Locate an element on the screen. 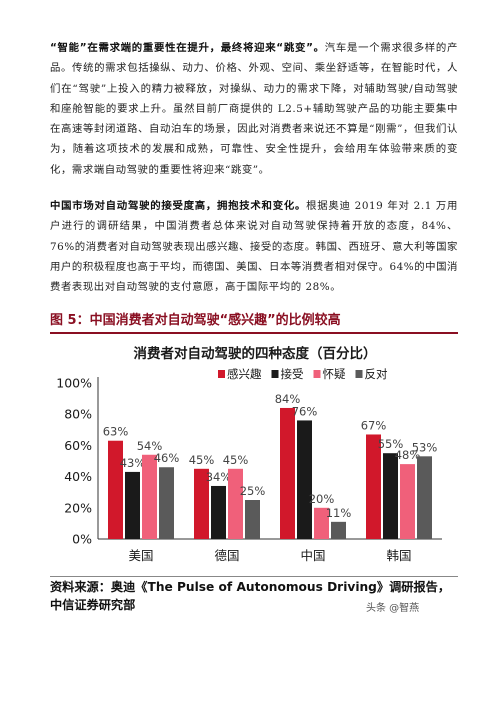  y-tick-label: 0% is located at coordinates (82, 539).